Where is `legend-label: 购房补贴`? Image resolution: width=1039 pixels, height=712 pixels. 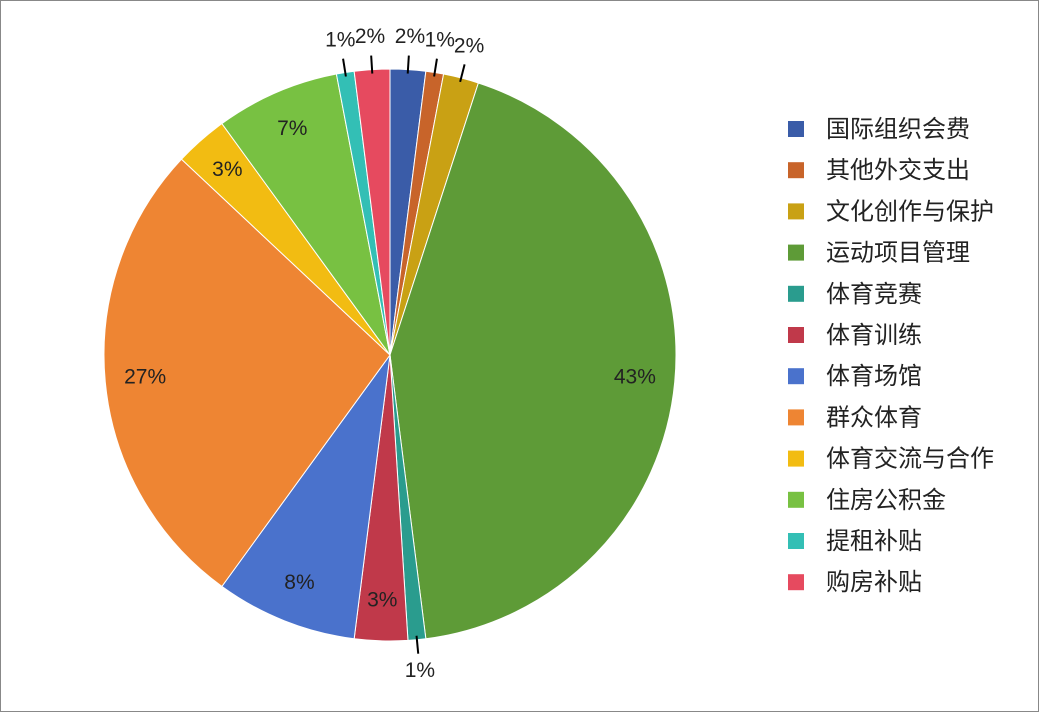
legend-label: 购房补贴 is located at coordinates (874, 582).